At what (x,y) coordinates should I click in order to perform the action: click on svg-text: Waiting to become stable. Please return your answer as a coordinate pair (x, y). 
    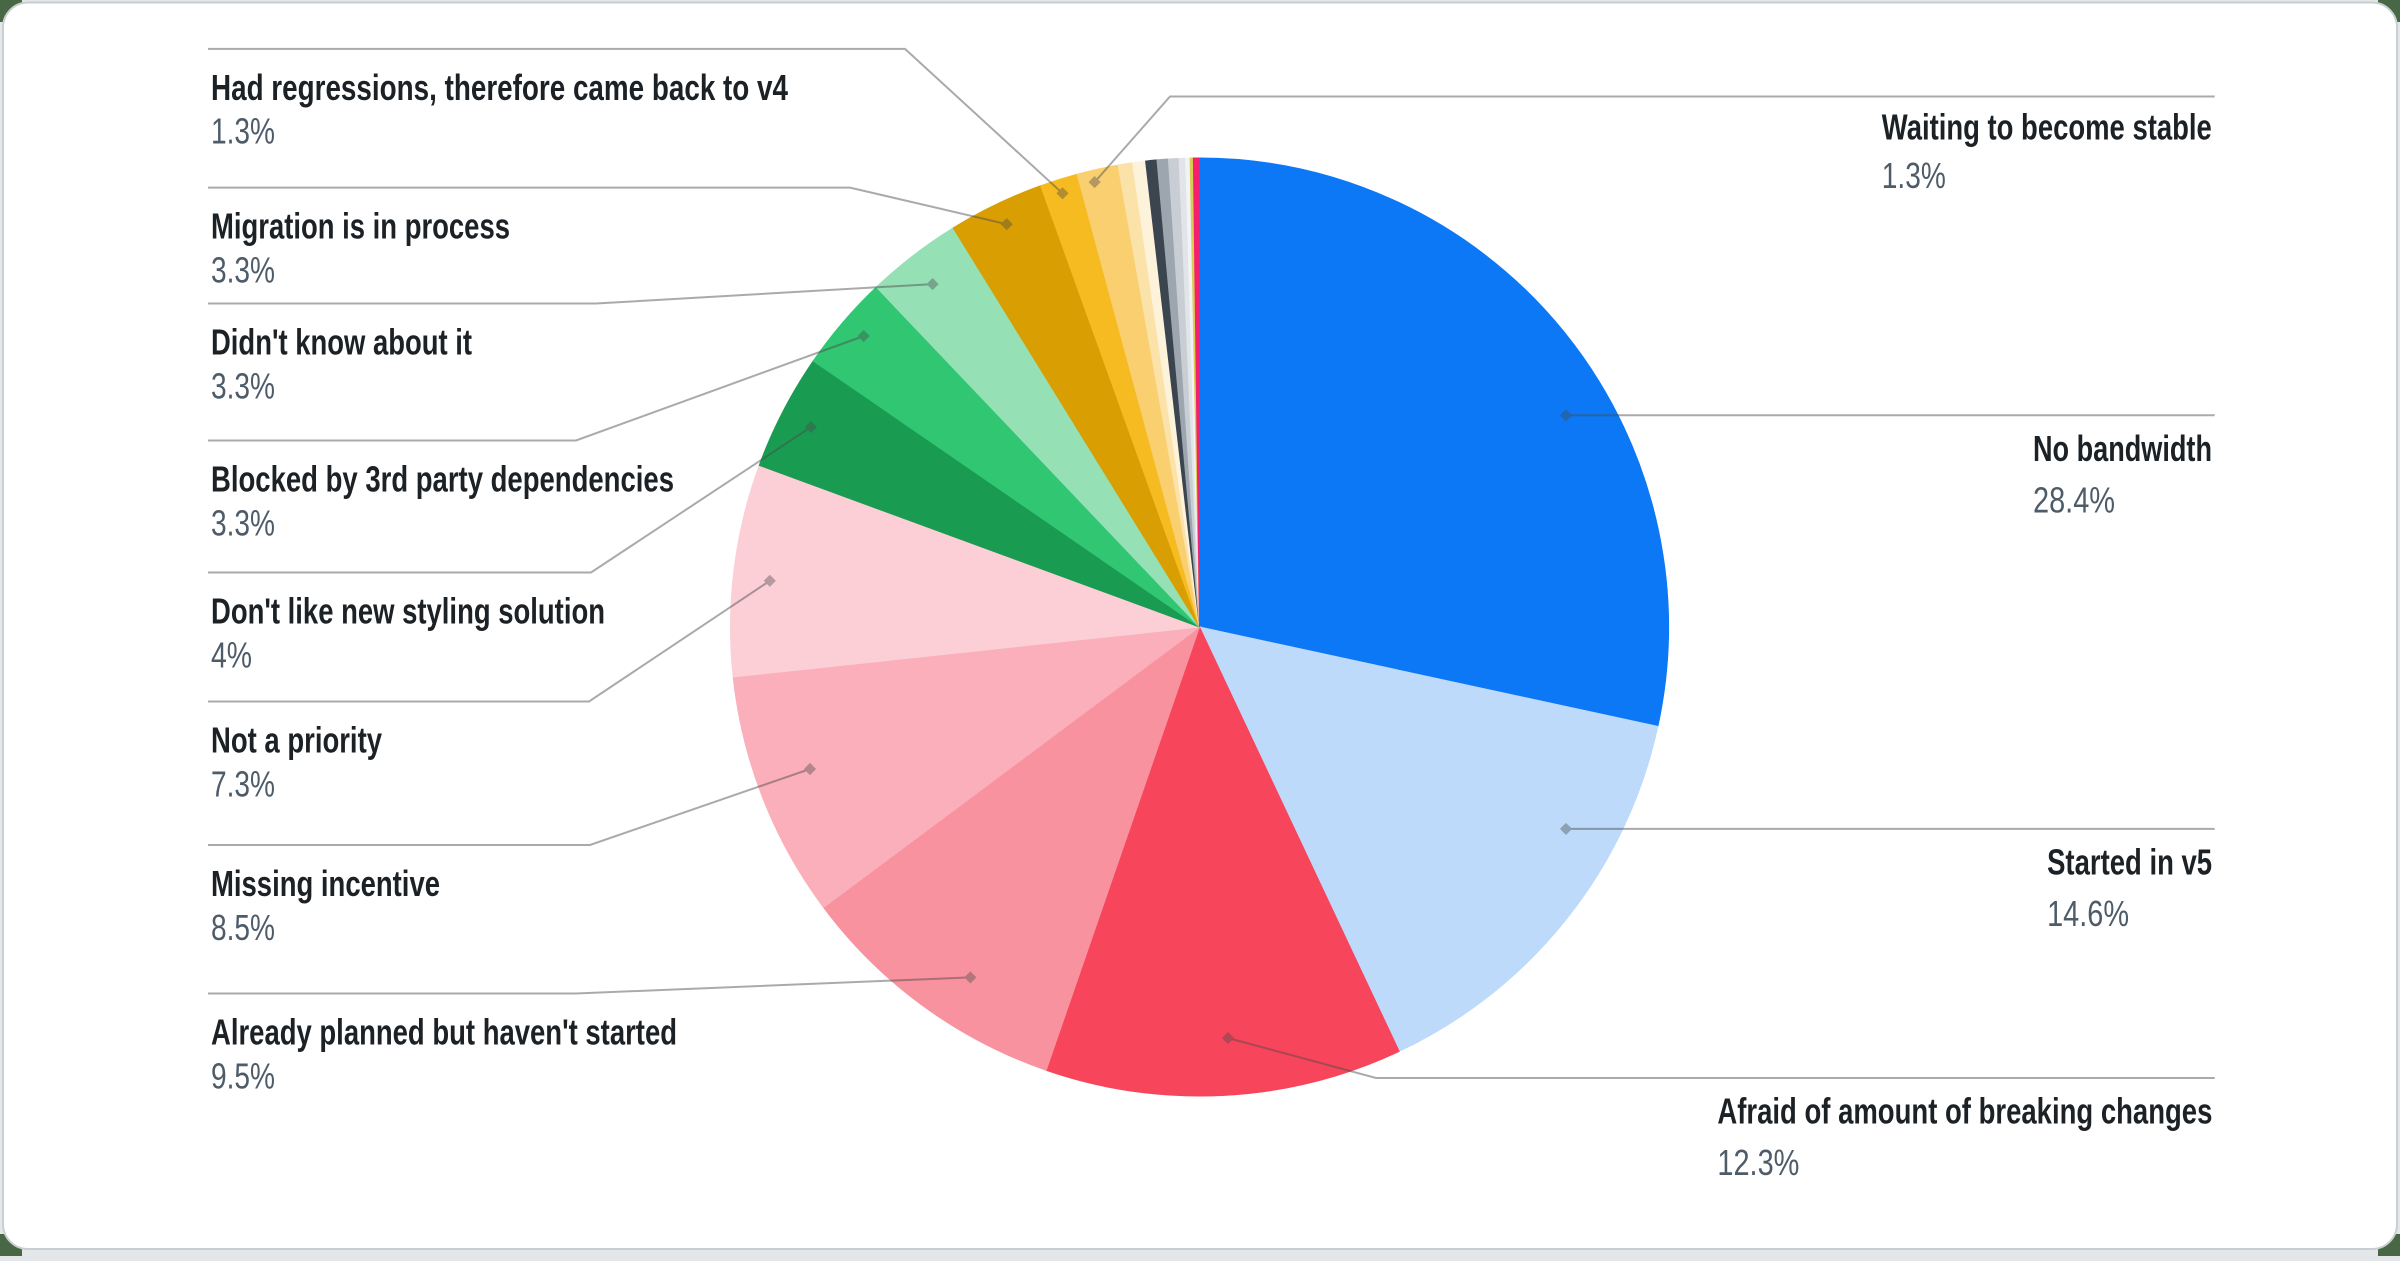
    Looking at the image, I should click on (2047, 127).